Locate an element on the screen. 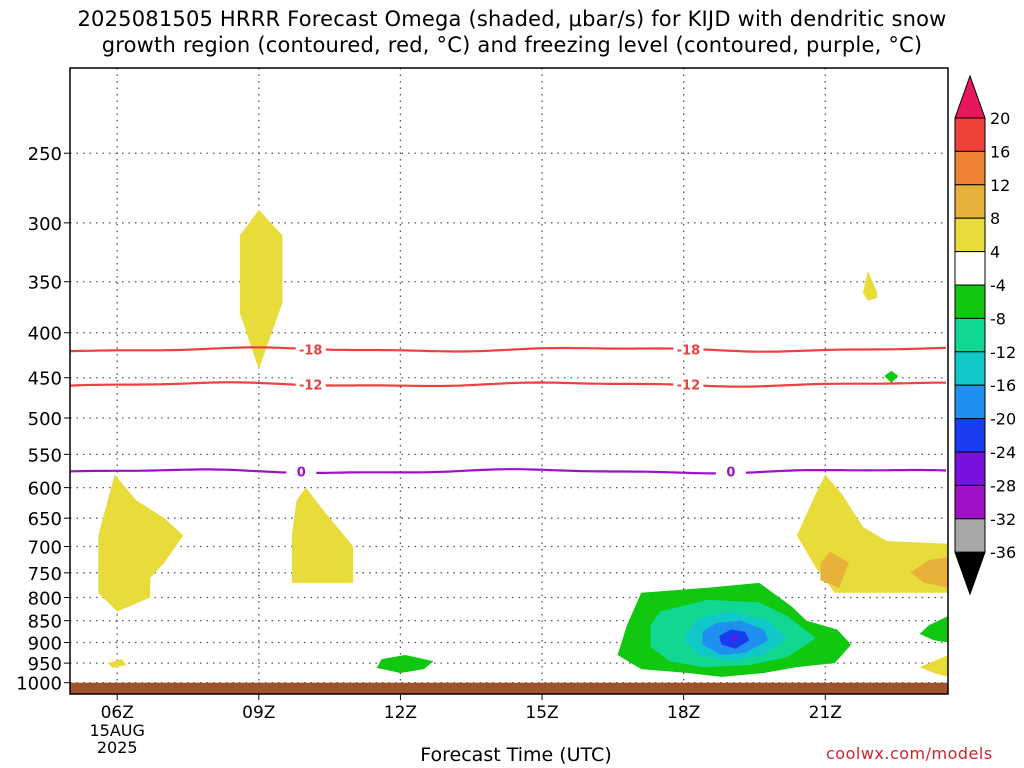  colorbar-label: -32 is located at coordinates (1003, 519).